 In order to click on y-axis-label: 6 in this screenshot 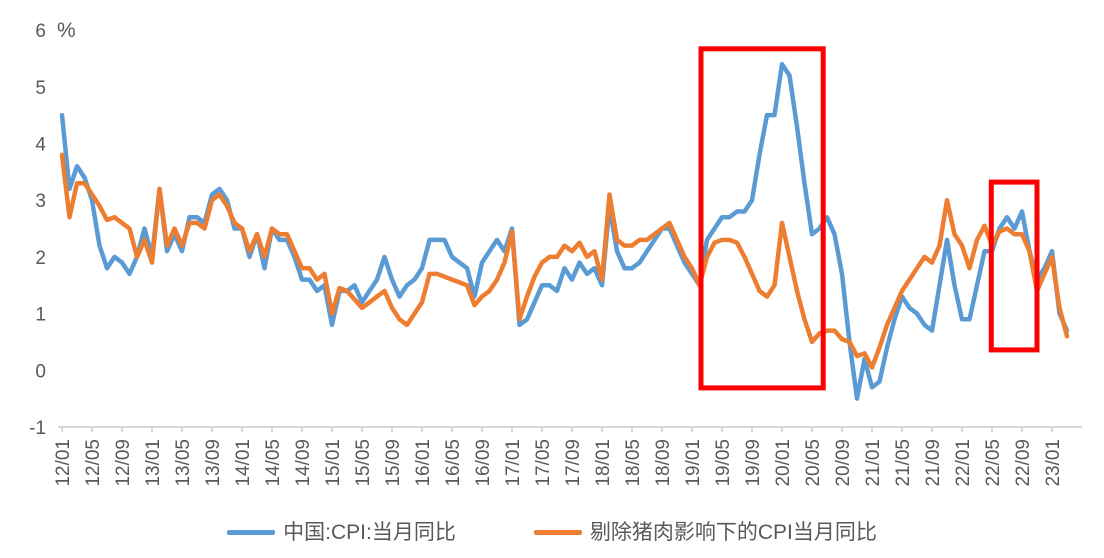, I will do `click(40, 31)`.